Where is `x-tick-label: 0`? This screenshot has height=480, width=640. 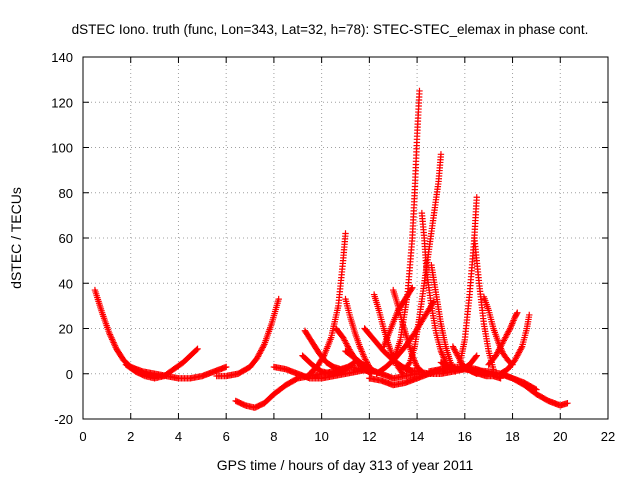
x-tick-label: 0 is located at coordinates (82, 436).